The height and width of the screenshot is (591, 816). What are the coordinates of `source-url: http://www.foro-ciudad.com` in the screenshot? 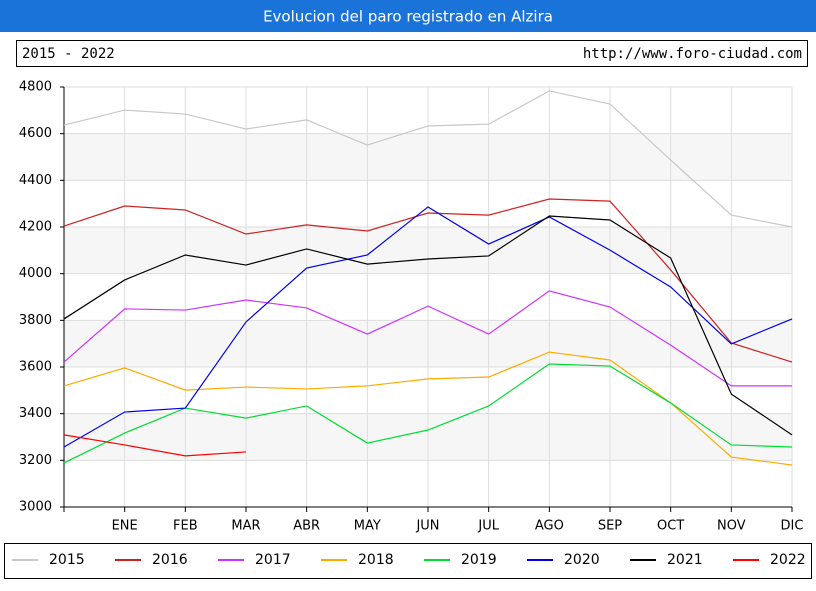 It's located at (692, 54).